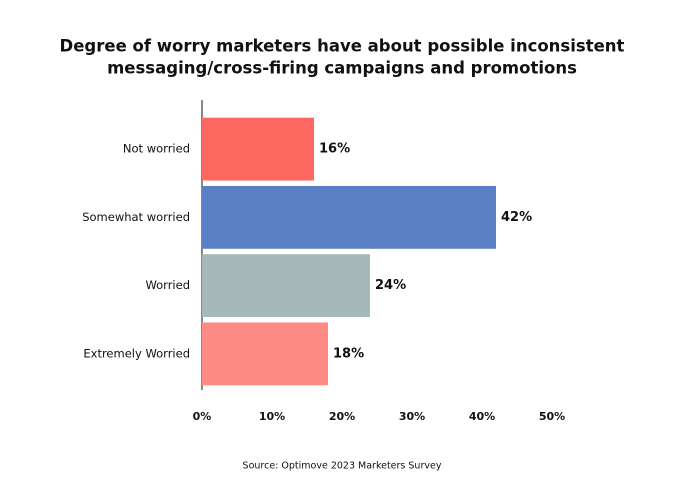 Image resolution: width=684 pixels, height=490 pixels. What do you see at coordinates (167, 285) in the screenshot?
I see `y-tick-label: Worried` at bounding box center [167, 285].